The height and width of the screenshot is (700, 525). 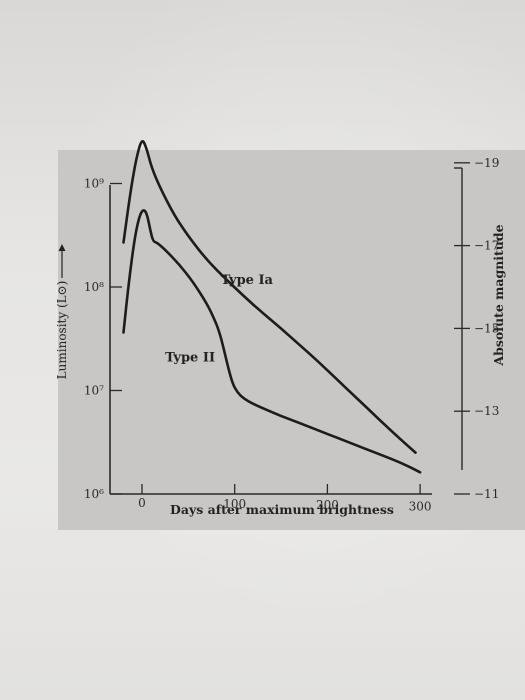 What do you see at coordinates (62, 330) in the screenshot?
I see `y-axis-title: Luminosity (L⊙)` at bounding box center [62, 330].